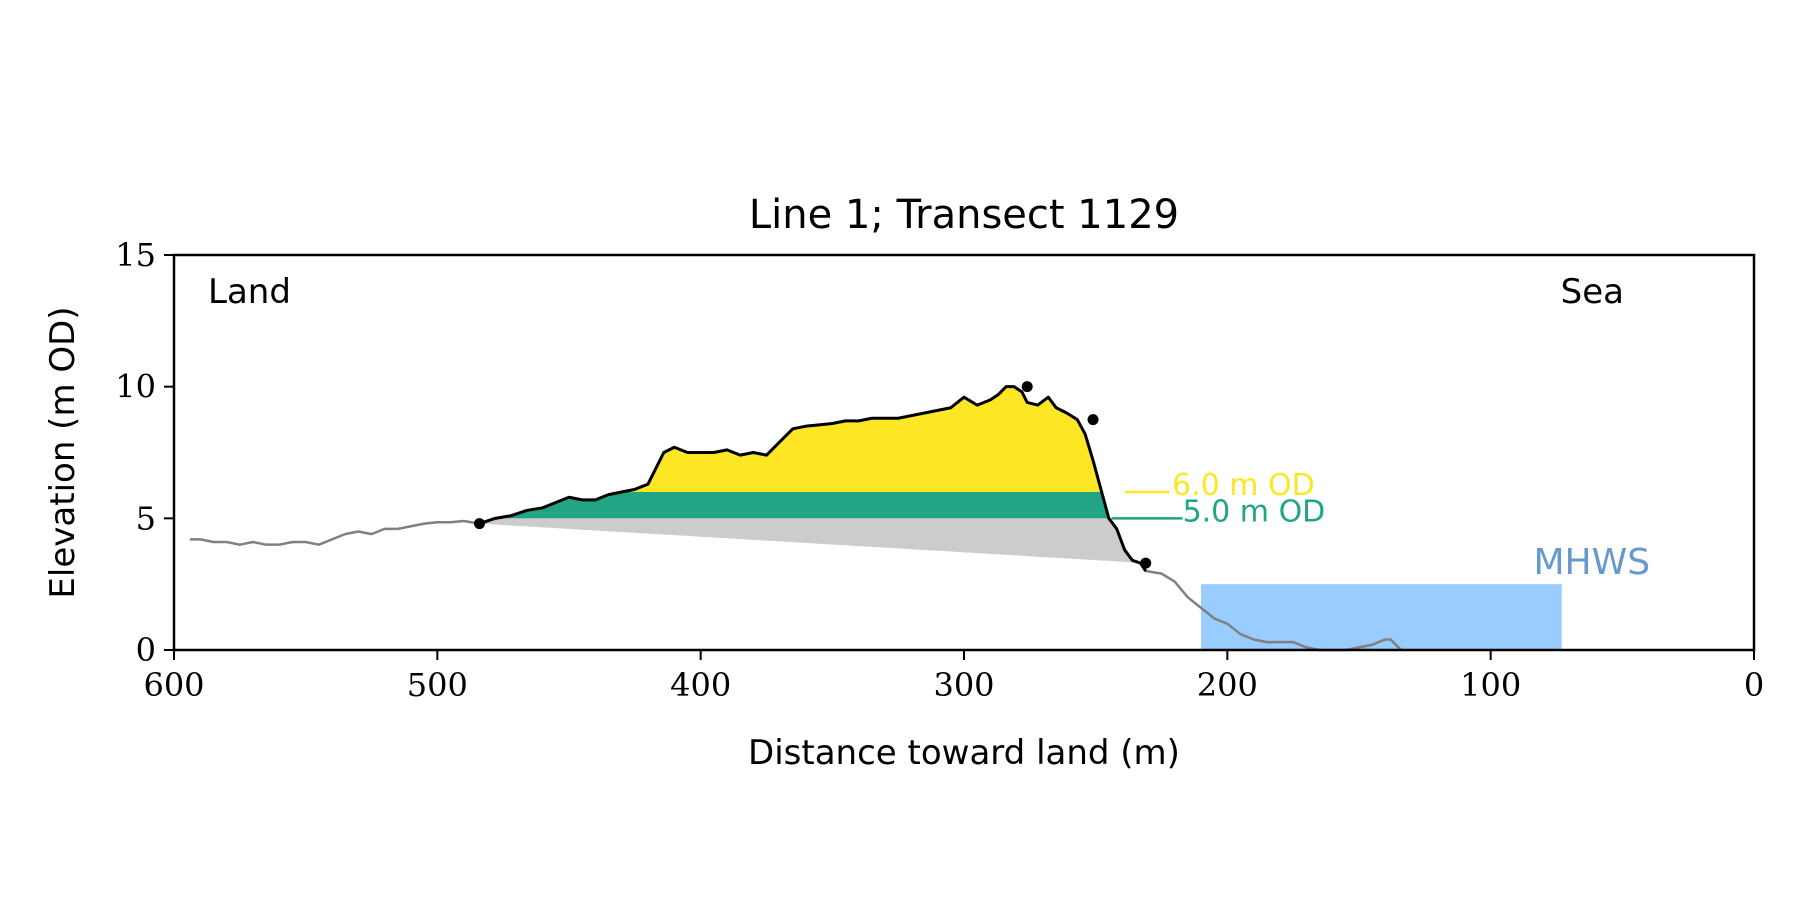  I want to click on x-axis-label: Distance toward land (m), so click(964, 753).